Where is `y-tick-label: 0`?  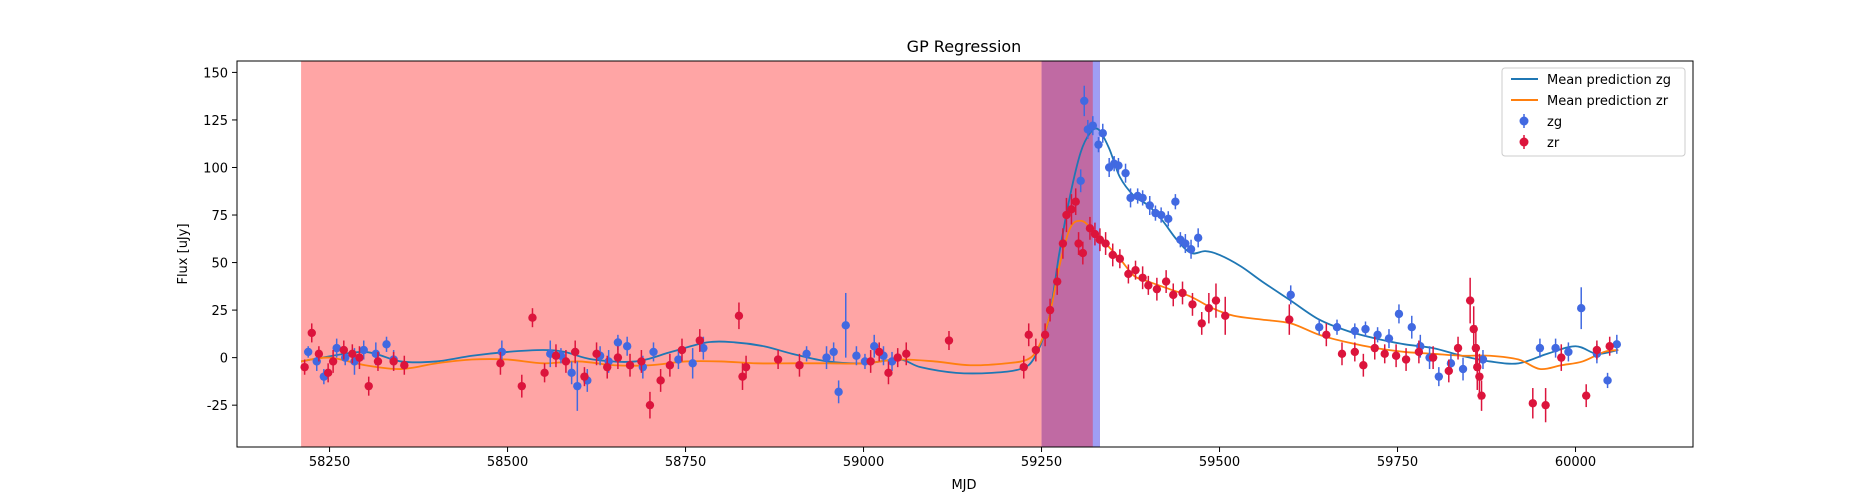
y-tick-label: 0 is located at coordinates (224, 359).